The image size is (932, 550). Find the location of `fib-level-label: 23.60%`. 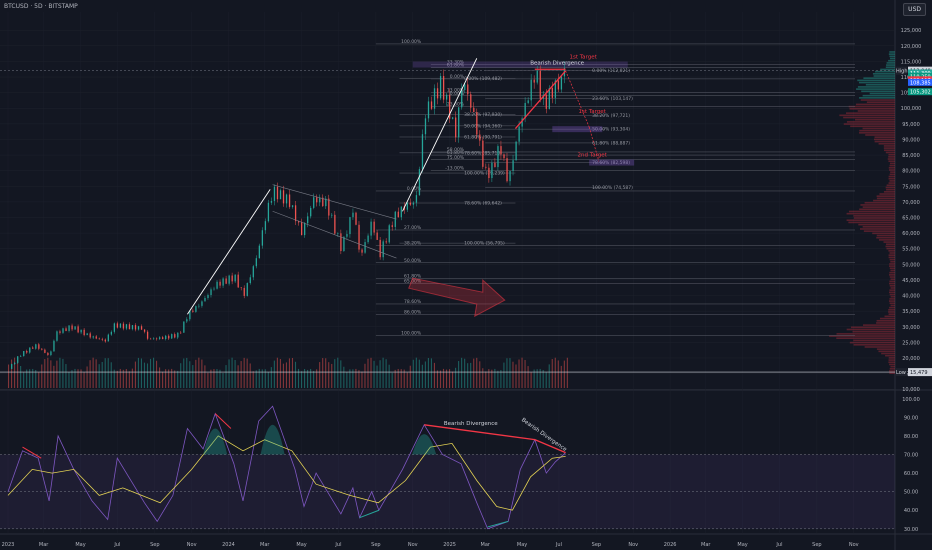

fib-level-label: 23.60% is located at coordinates (456, 105).